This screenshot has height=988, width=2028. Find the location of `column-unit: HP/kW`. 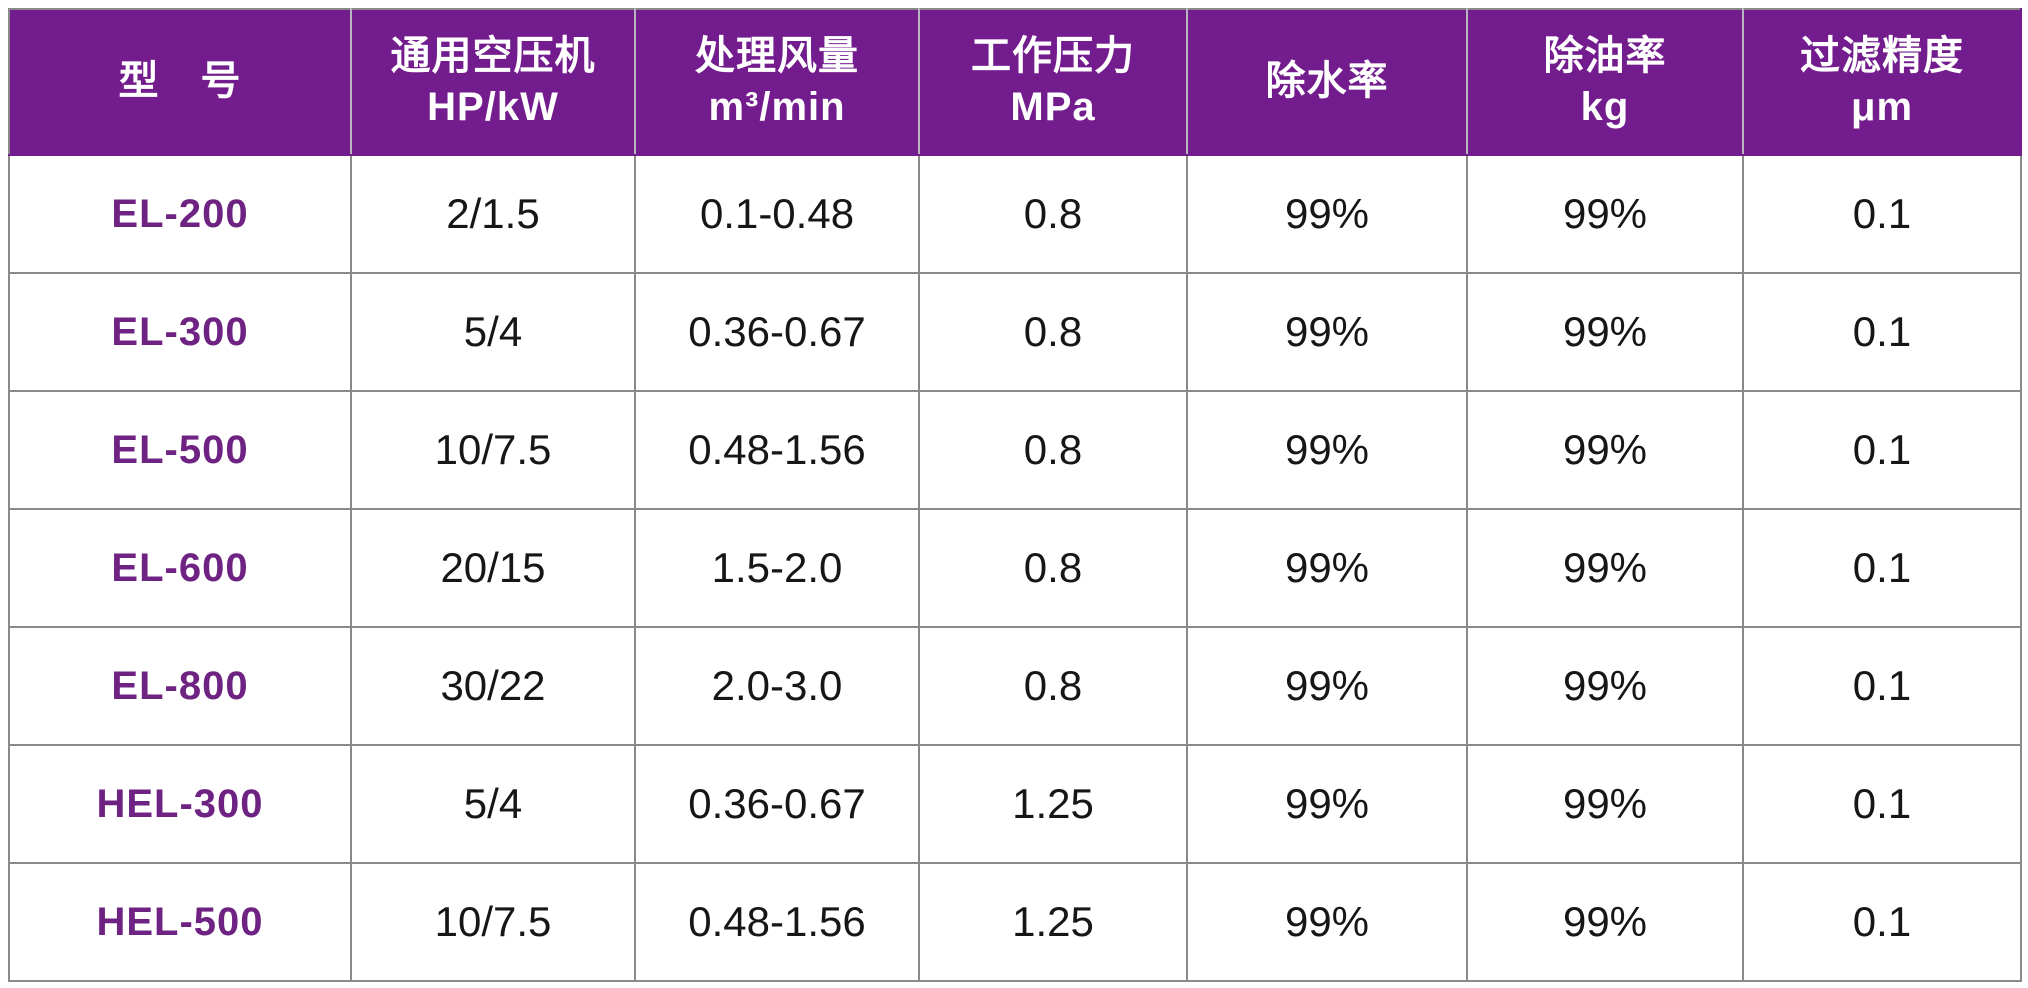

column-unit: HP/kW is located at coordinates (493, 107).